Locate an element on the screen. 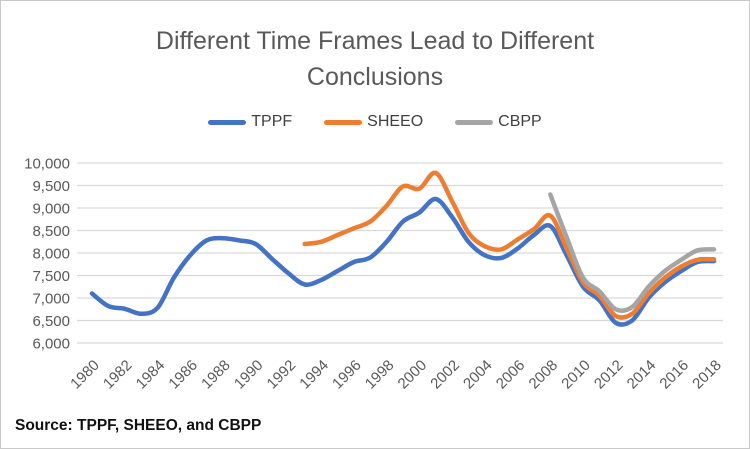  x-tick-label: 2012 is located at coordinates (609, 375).